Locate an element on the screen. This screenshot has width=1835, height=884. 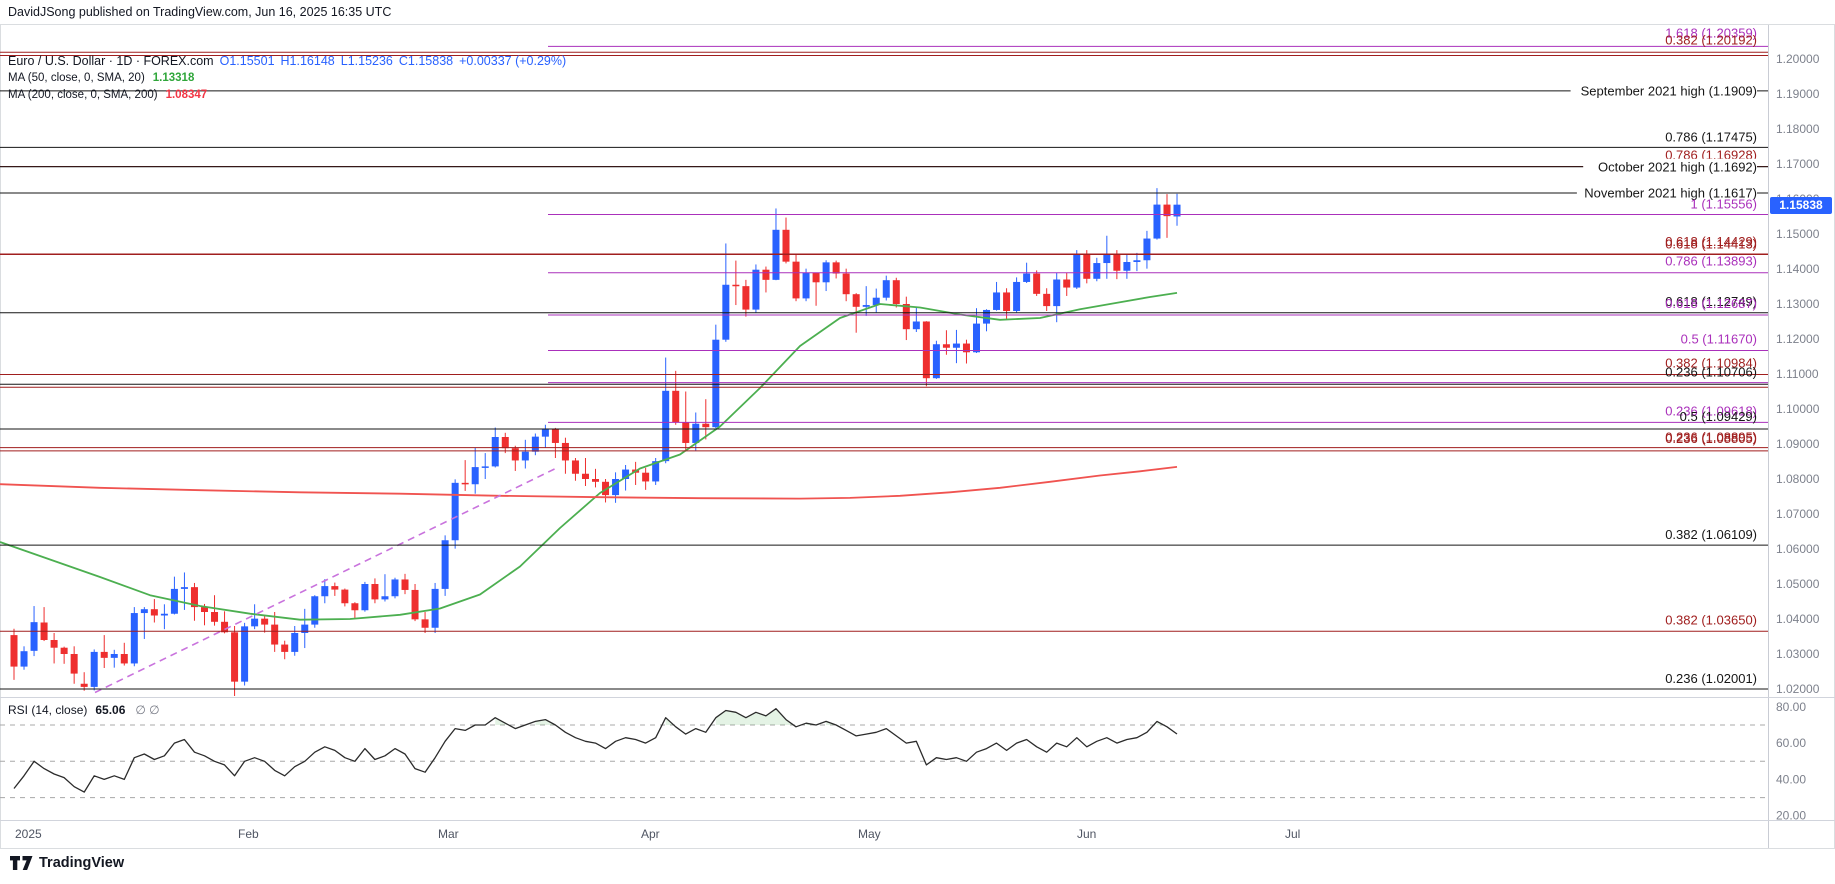
fib-level-label: 1 (1.15556) is located at coordinates (1724, 204).